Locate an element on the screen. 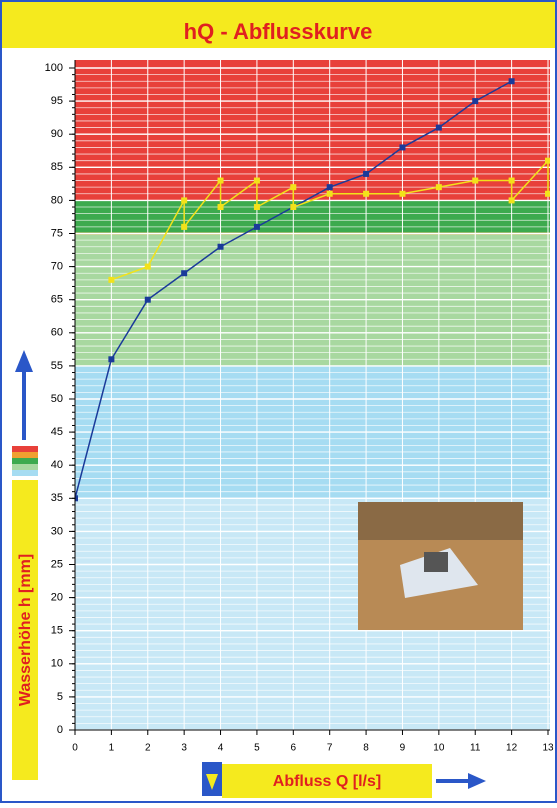 The image size is (557, 808). y-tick-label: 90 is located at coordinates (57, 134).